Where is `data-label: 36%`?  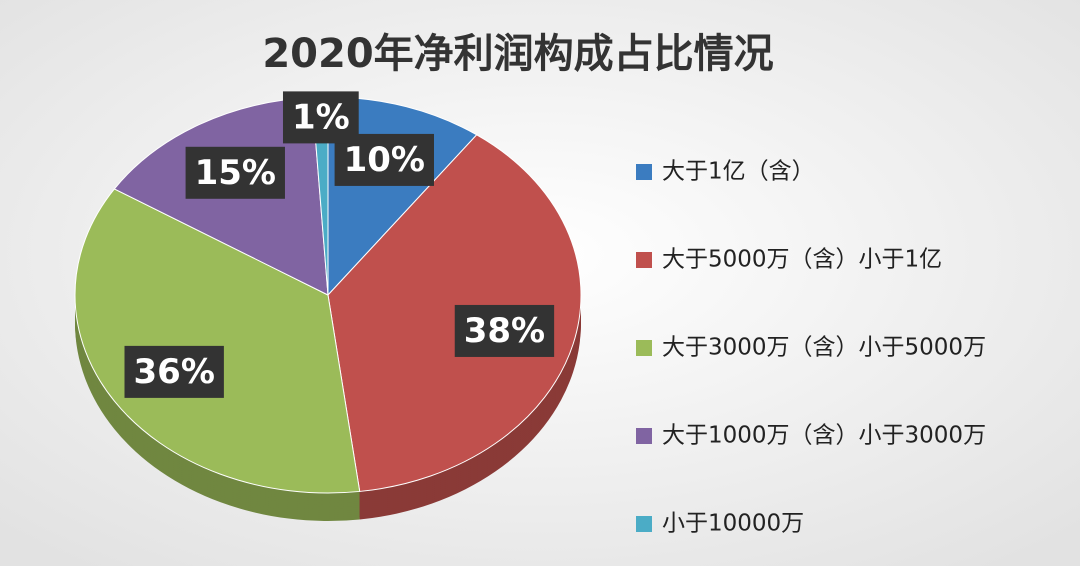
data-label: 36% is located at coordinates (174, 372).